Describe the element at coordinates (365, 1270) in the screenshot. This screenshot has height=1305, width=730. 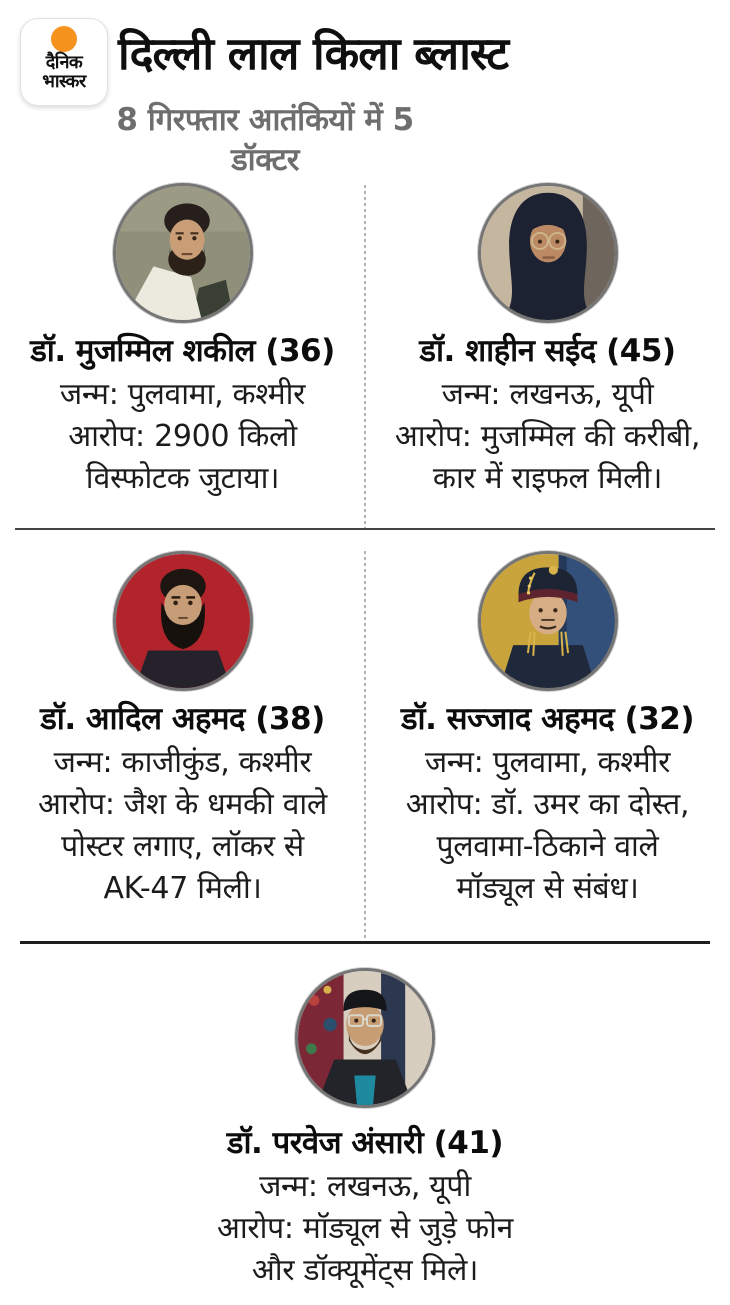
I see `detail-line: और डॉक्यूमेंट्स मिले।` at that location.